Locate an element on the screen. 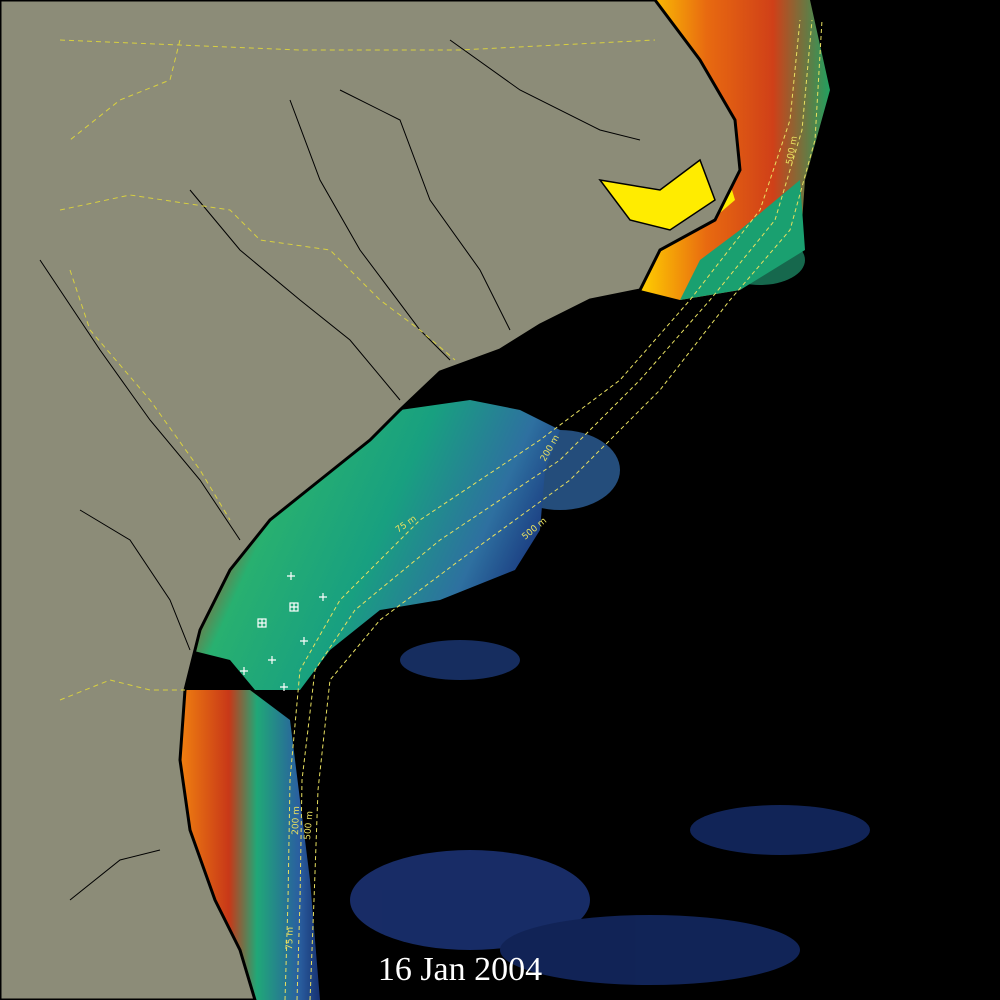  contour-label: 200 m is located at coordinates (296, 820).